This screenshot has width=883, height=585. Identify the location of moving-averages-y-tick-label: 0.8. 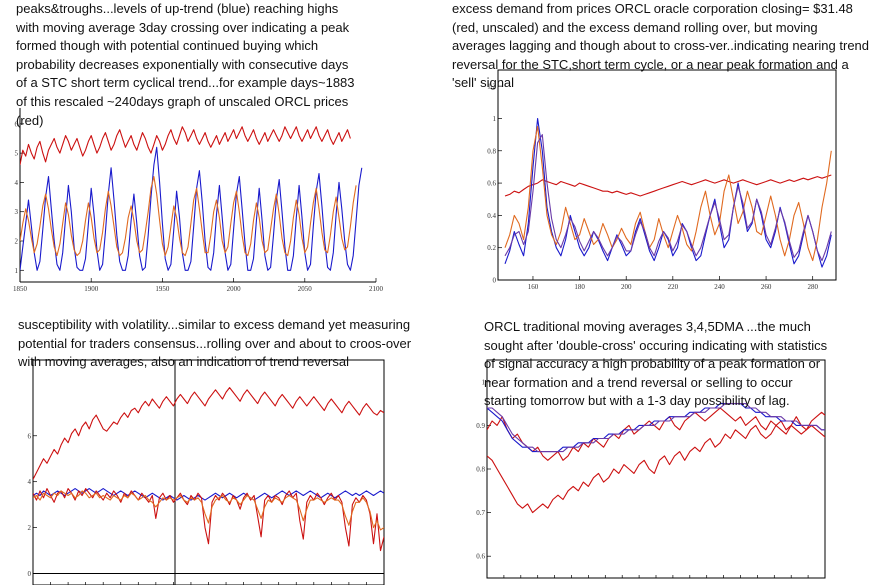
(480, 470).